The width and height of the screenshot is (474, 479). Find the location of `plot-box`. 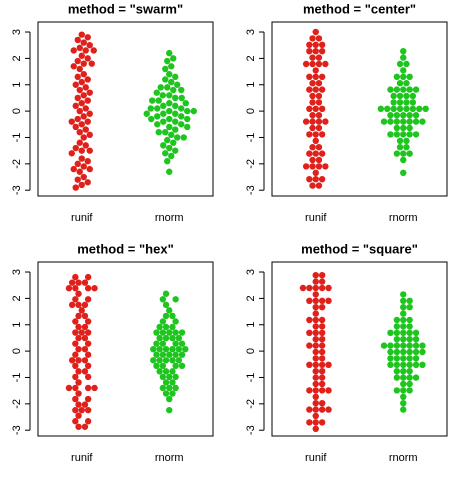

plot-box is located at coordinates (359, 349).